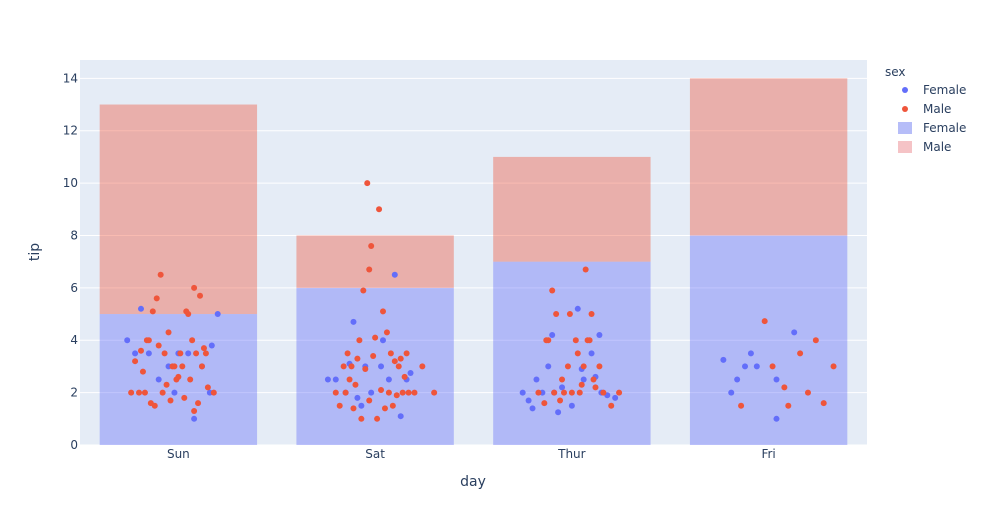 Image resolution: width=986 pixels, height=525 pixels. I want to click on y-axis-title: tip, so click(35, 252).